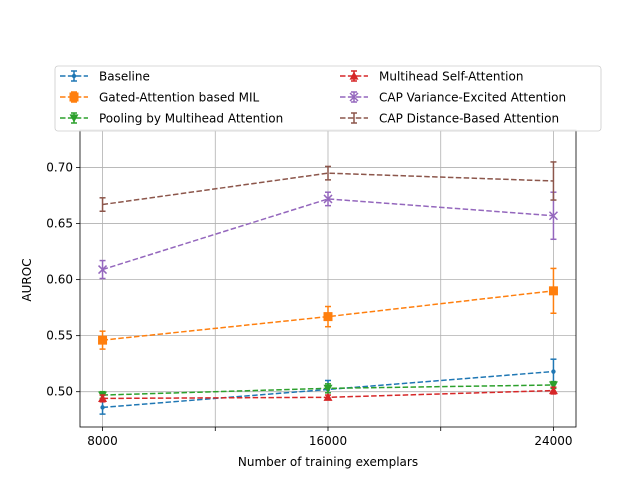 The image size is (640, 480). I want to click on series-multihead-self-attention, so click(328, 394).